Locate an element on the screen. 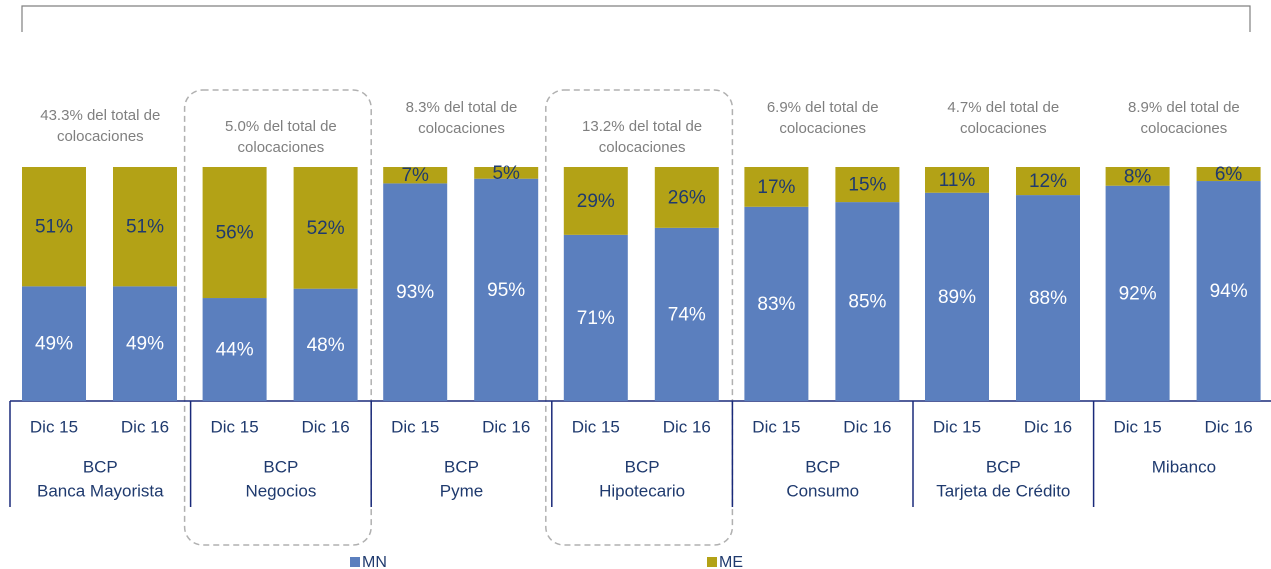 This screenshot has width=1271, height=569. value-label: 11% is located at coordinates (957, 180).